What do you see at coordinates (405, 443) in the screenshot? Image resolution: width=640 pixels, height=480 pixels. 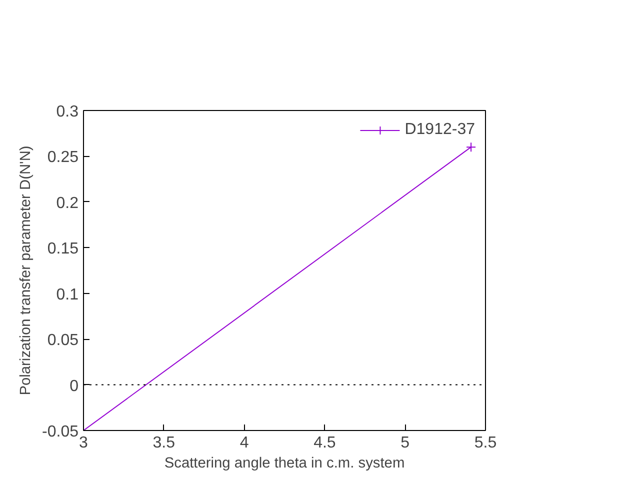 I see `x-tick-label: 5` at bounding box center [405, 443].